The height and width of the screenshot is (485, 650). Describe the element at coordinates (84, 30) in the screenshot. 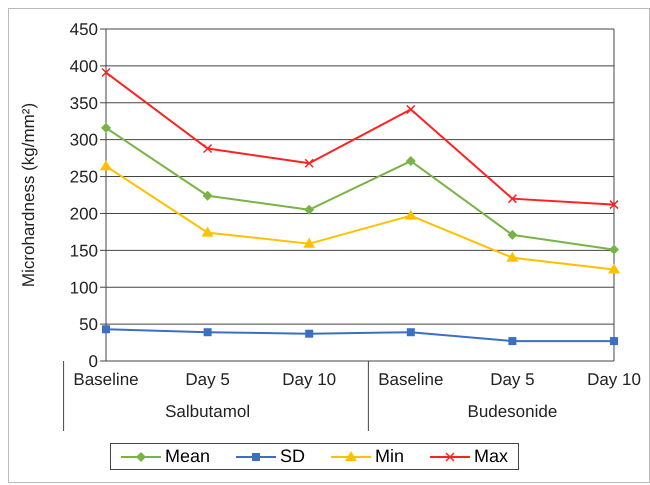

I see `y-tick-label: 450` at that location.